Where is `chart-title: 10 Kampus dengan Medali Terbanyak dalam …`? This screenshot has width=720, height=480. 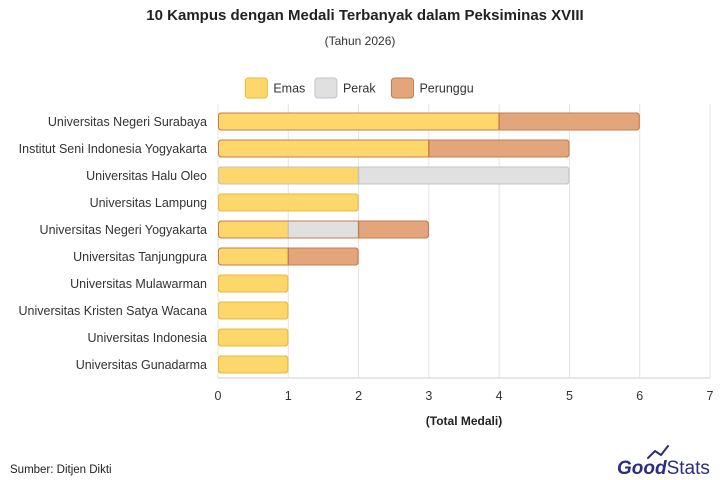 chart-title: 10 Kampus dengan Medali Terbanyak dalam … is located at coordinates (364, 15).